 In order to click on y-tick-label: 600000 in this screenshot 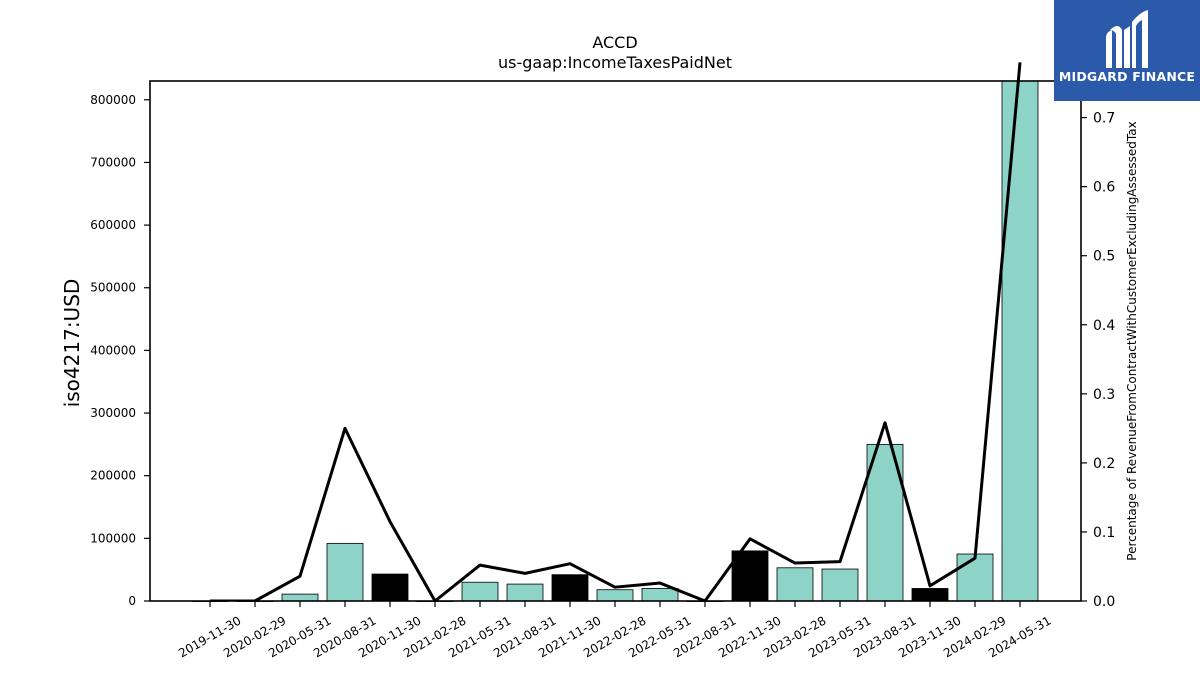, I will do `click(113, 225)`.